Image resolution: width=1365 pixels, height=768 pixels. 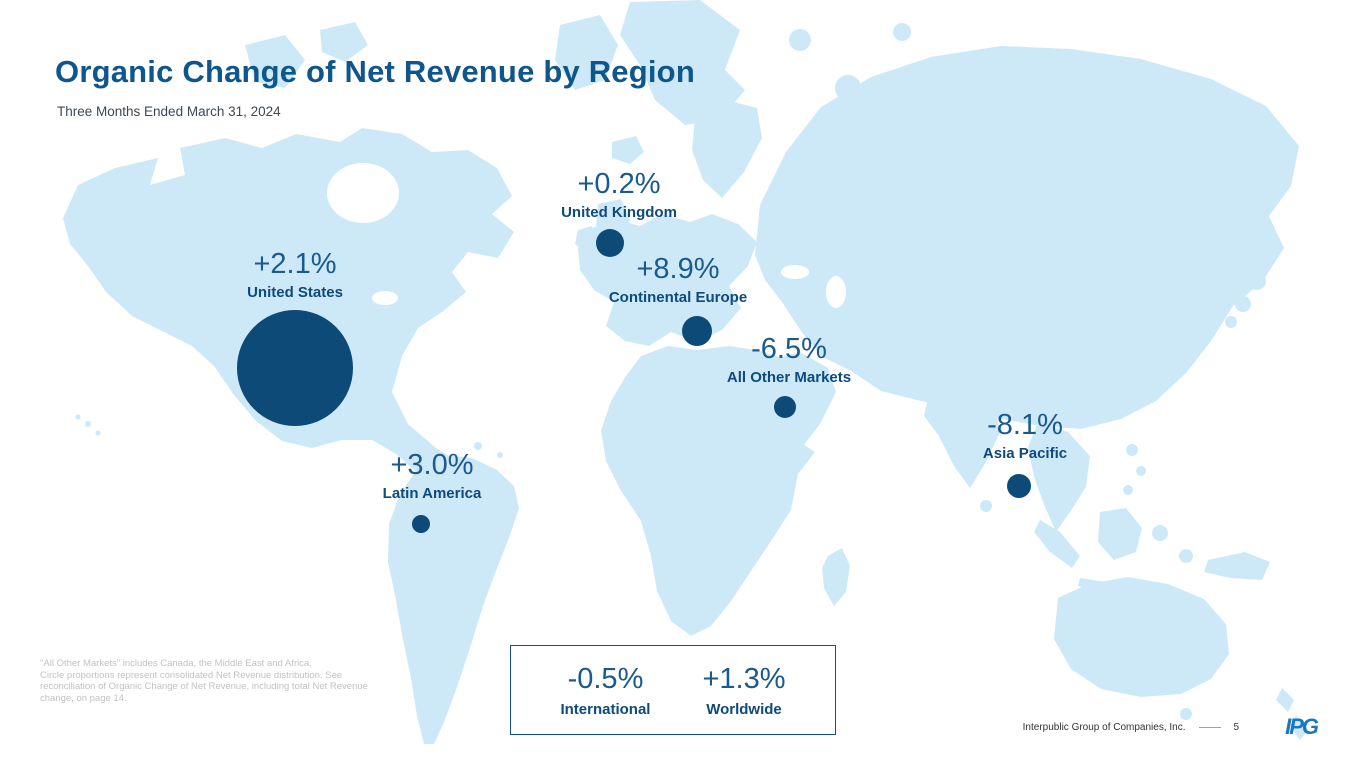 I want to click on bubble-all-other-markets, so click(x=785, y=407).